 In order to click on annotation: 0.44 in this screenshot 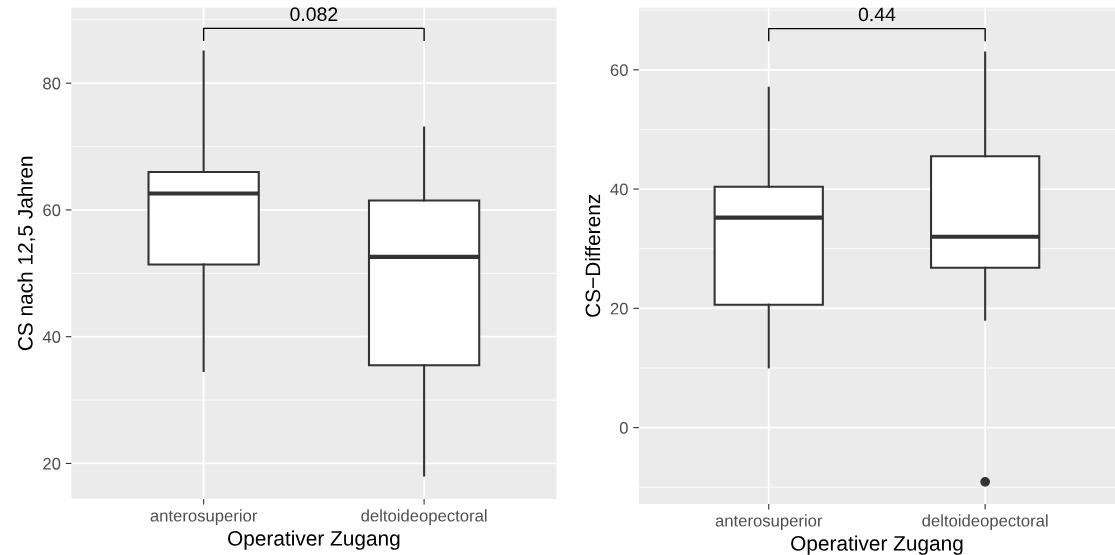, I will do `click(877, 14)`.